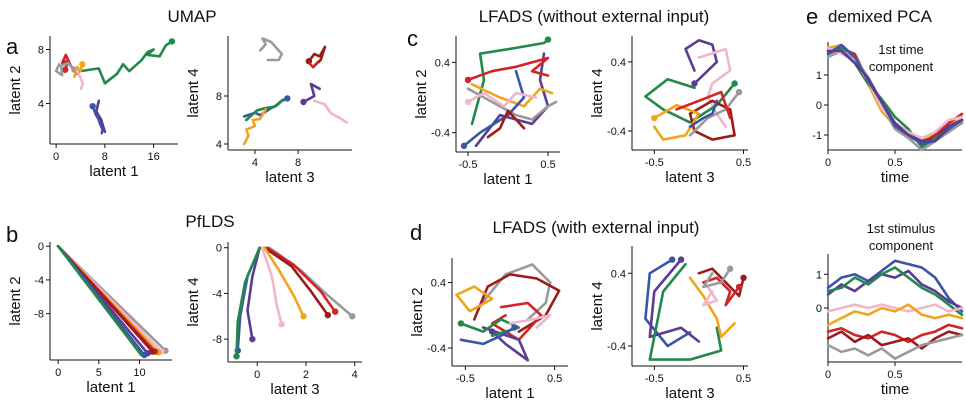 The height and width of the screenshot is (404, 966). Describe the element at coordinates (39, 281) in the screenshot. I see `y-tick-label: -4` at that location.